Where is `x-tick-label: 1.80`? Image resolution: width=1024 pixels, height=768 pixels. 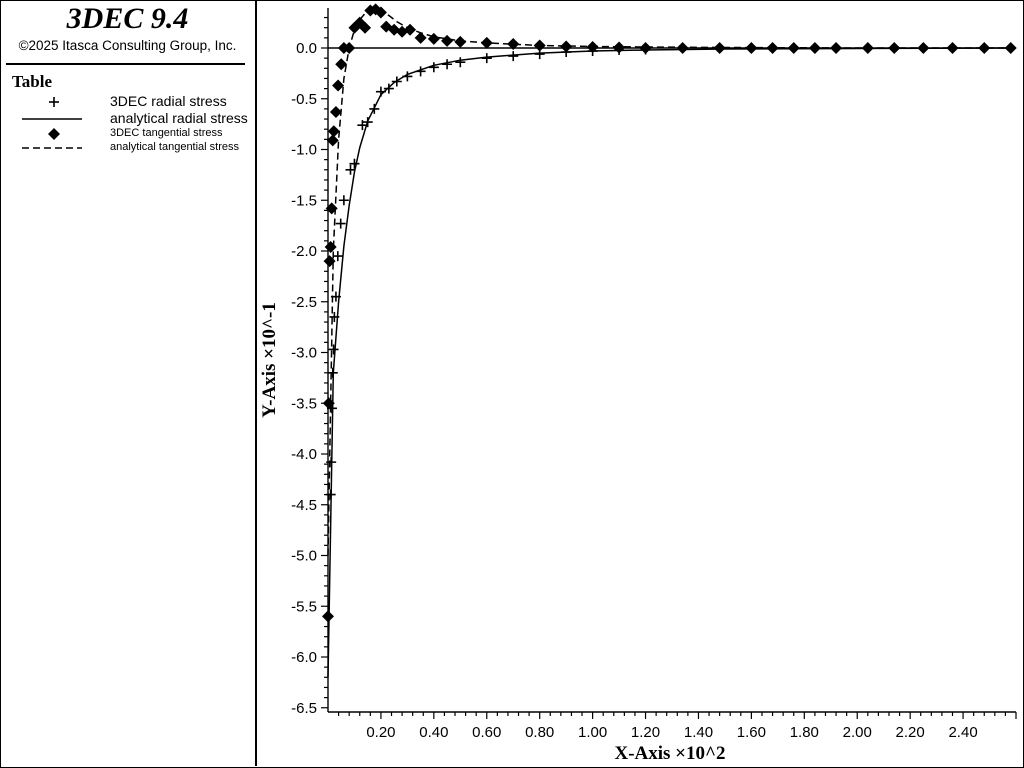
x-tick-label: 1.80 is located at coordinates (804, 732).